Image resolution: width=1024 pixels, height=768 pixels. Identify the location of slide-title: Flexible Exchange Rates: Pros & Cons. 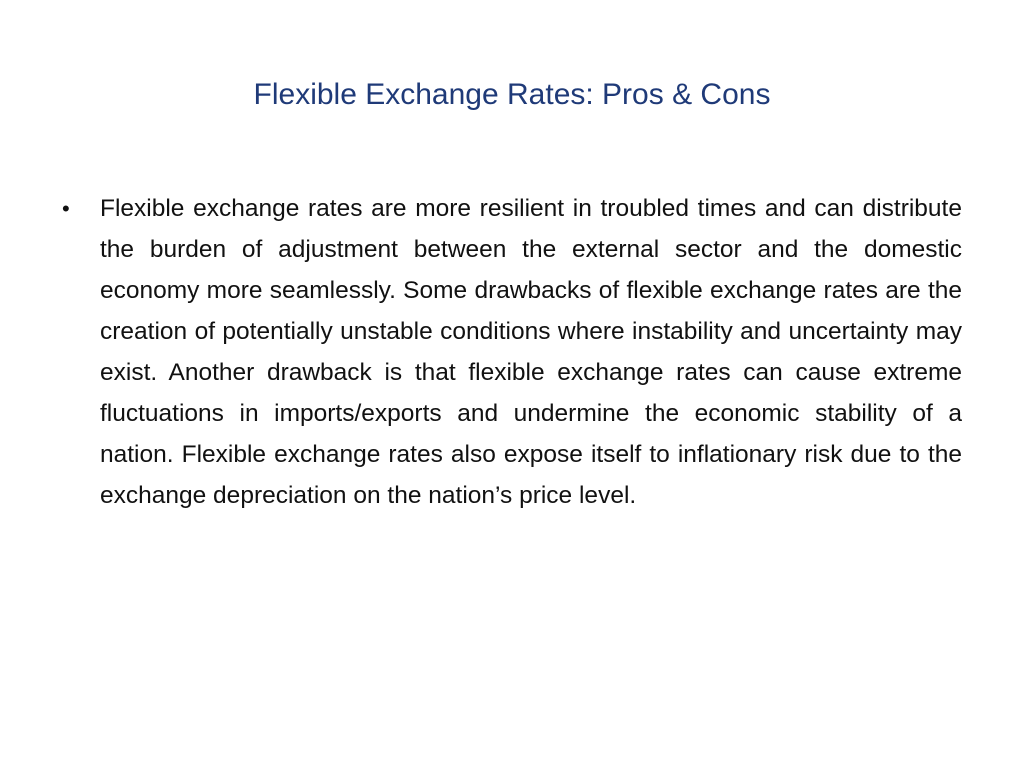
(512, 94).